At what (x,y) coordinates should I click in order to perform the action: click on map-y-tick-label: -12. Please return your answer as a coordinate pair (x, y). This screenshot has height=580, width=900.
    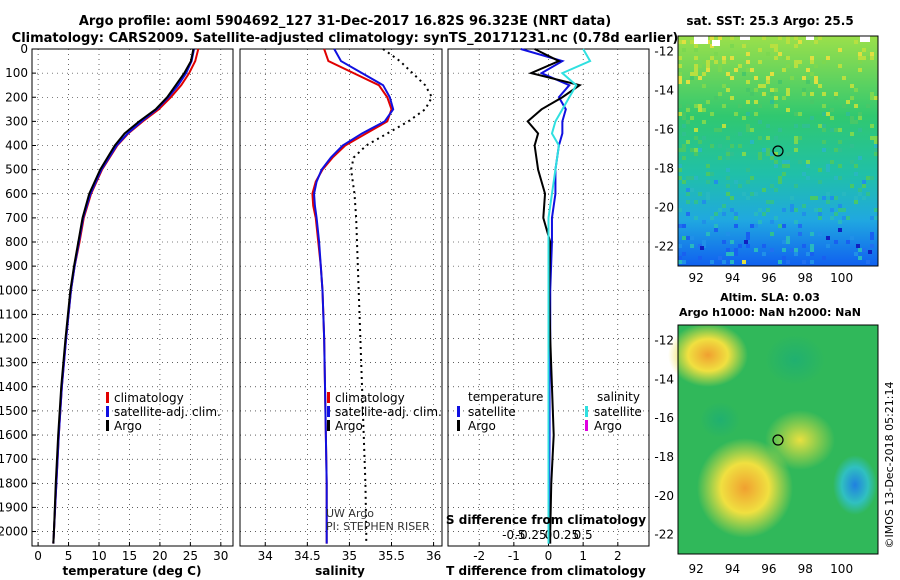
    Looking at the image, I should click on (664, 341).